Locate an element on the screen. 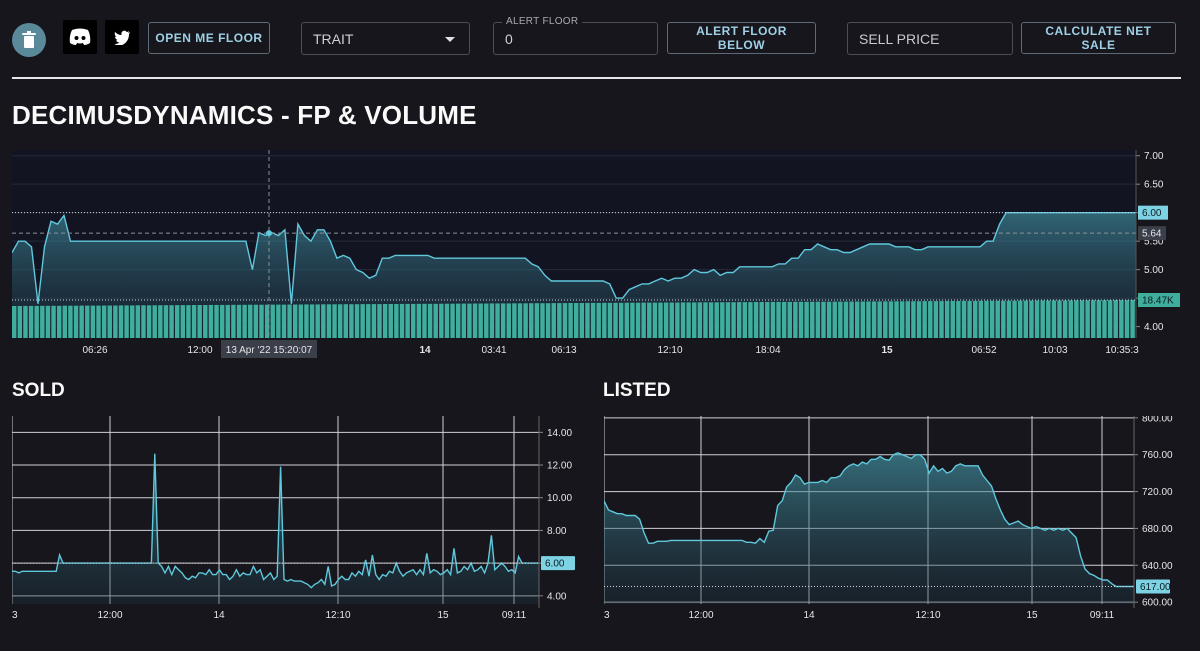 The image size is (1200, 651). discord-icon is located at coordinates (80, 36).